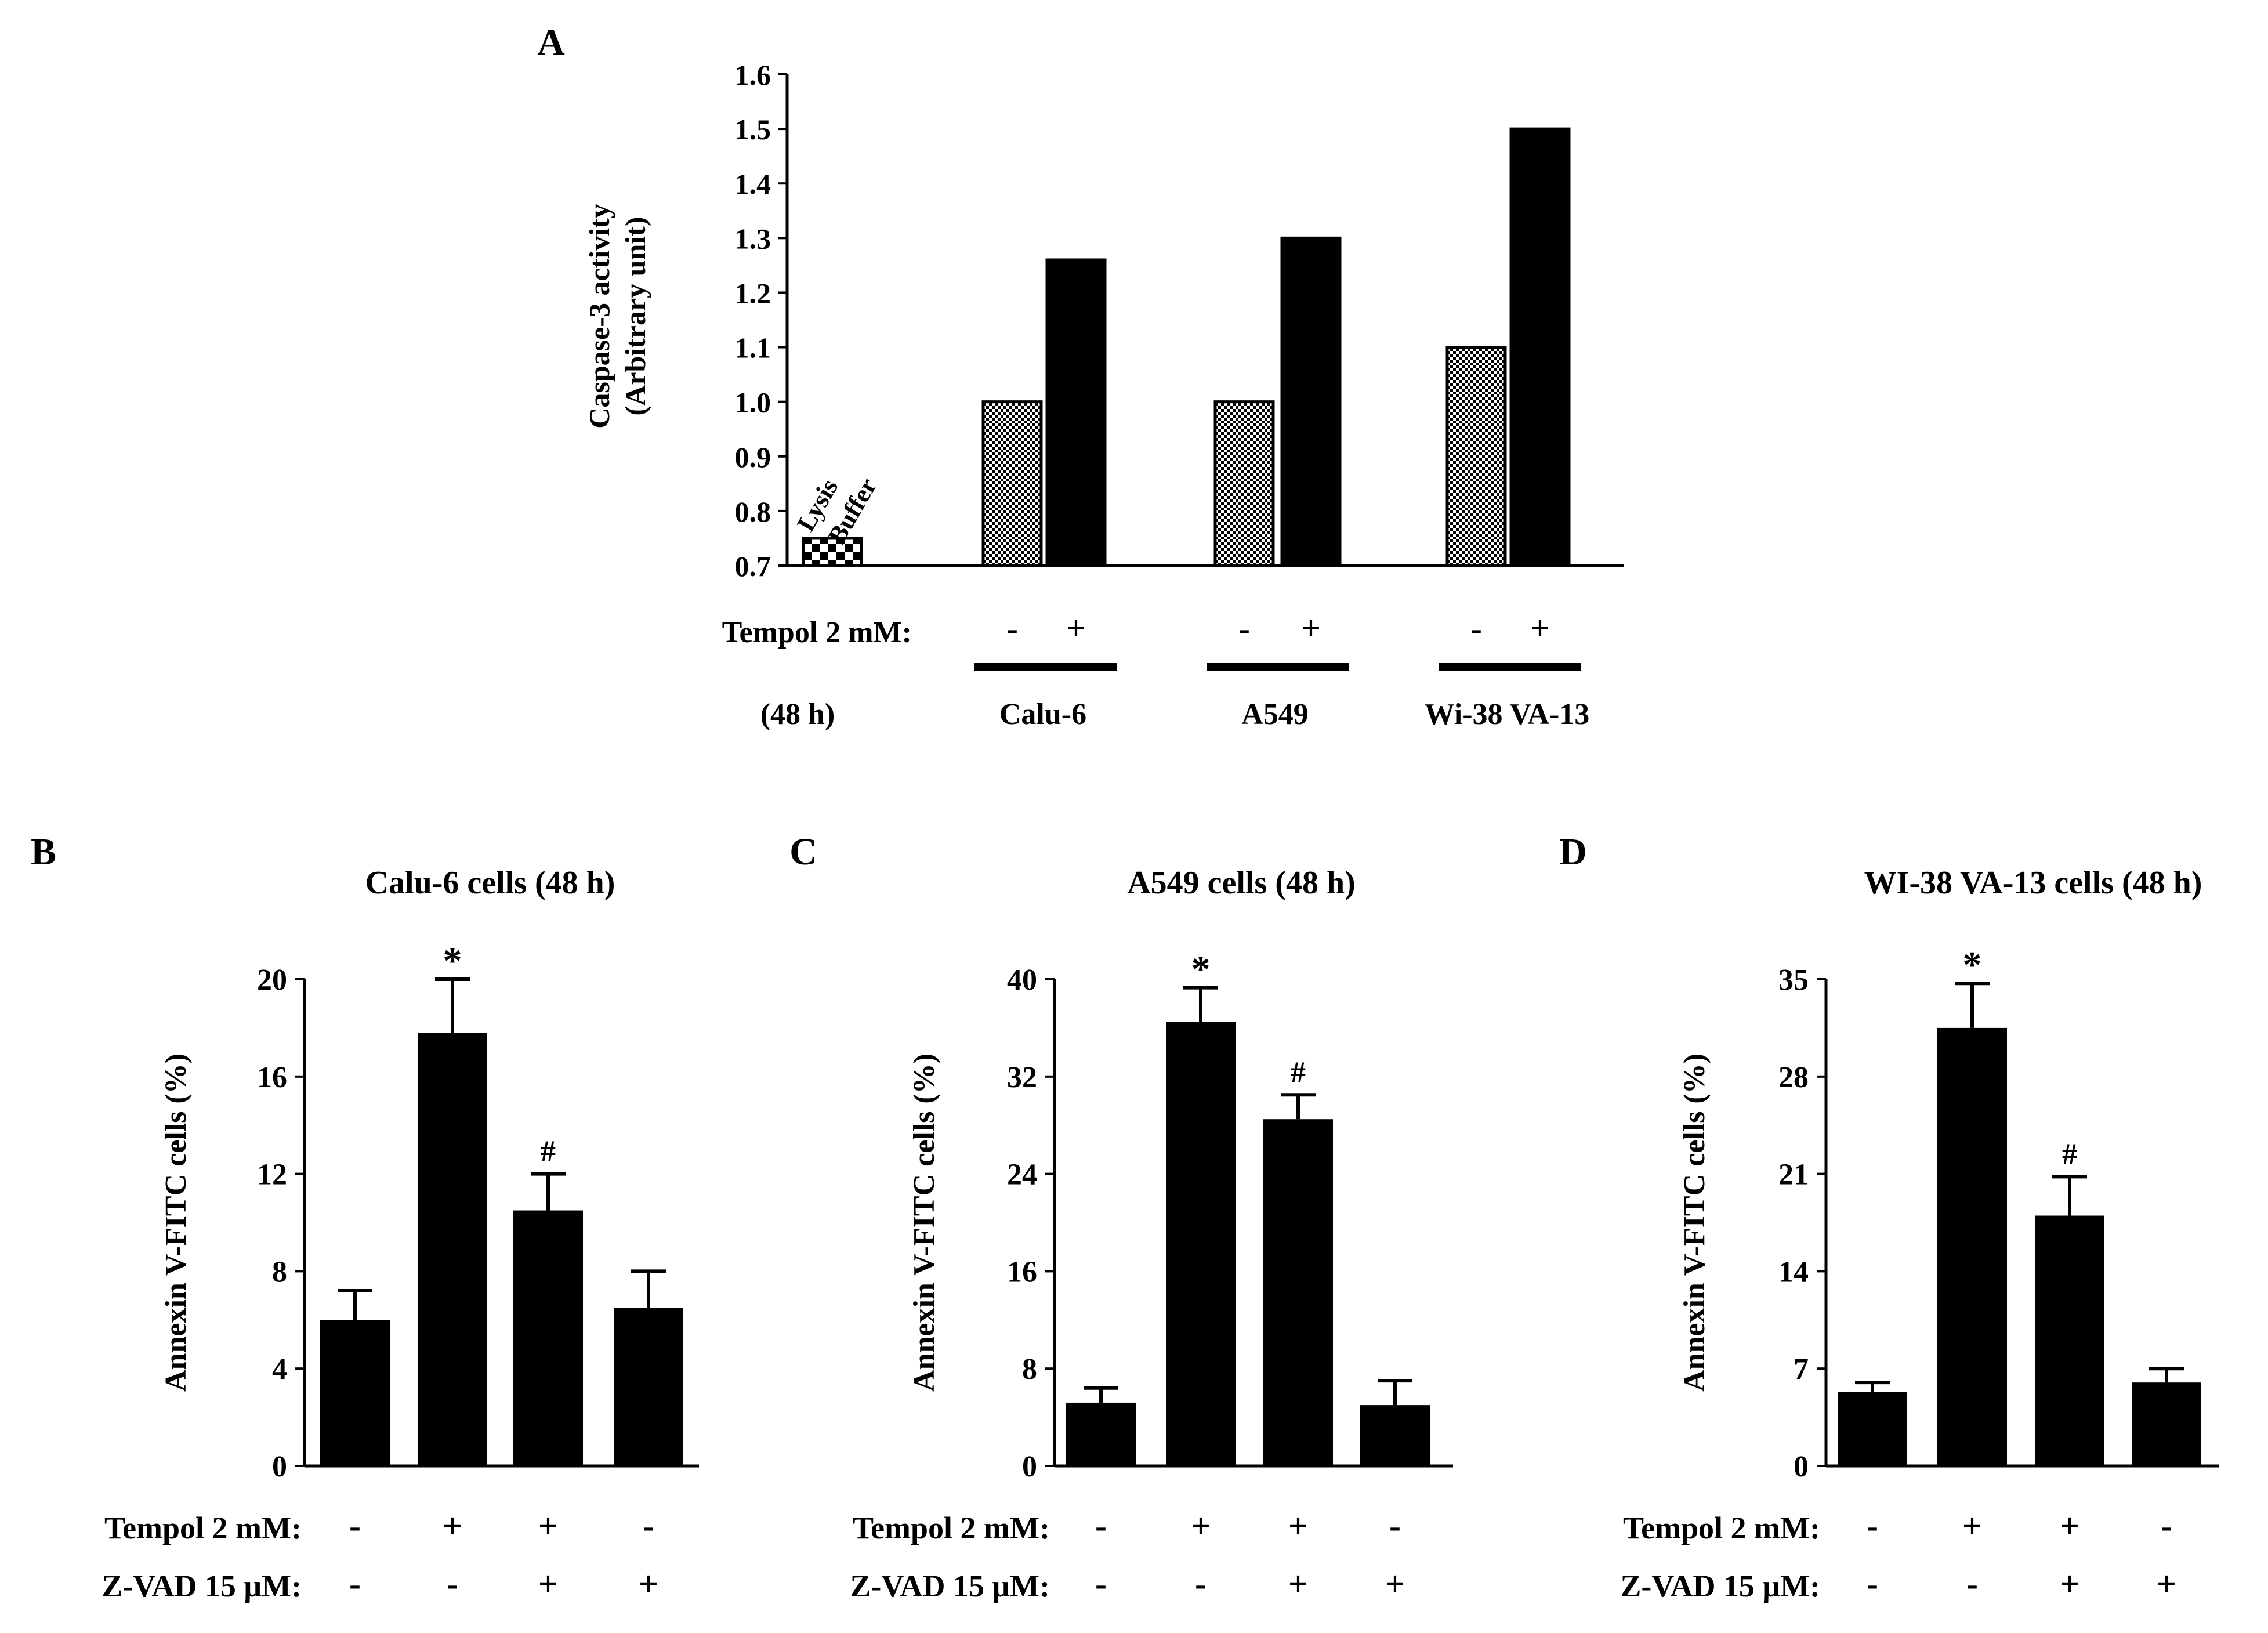 This screenshot has width=2268, height=1633. What do you see at coordinates (1043, 714) in the screenshot?
I see `group-label-a: Calu-6` at bounding box center [1043, 714].